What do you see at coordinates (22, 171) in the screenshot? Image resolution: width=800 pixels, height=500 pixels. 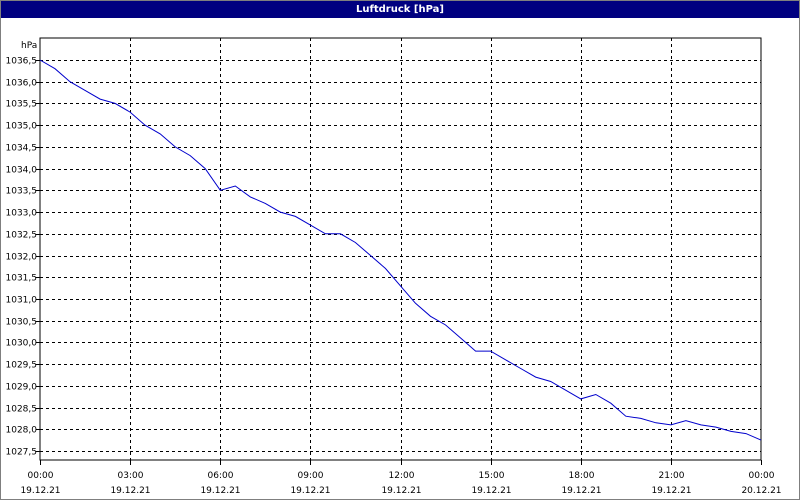 I see `y-tick-label: 1034,0` at bounding box center [22, 171].